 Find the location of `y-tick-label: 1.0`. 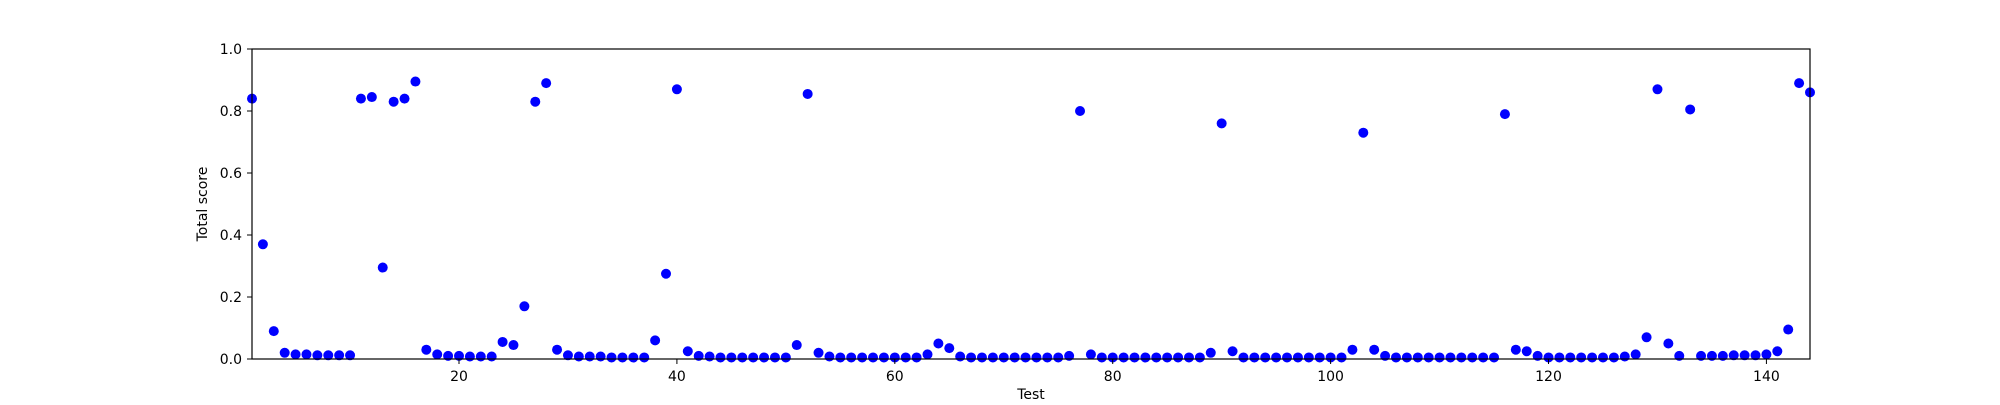

y-tick-label: 1.0 is located at coordinates (231, 50).